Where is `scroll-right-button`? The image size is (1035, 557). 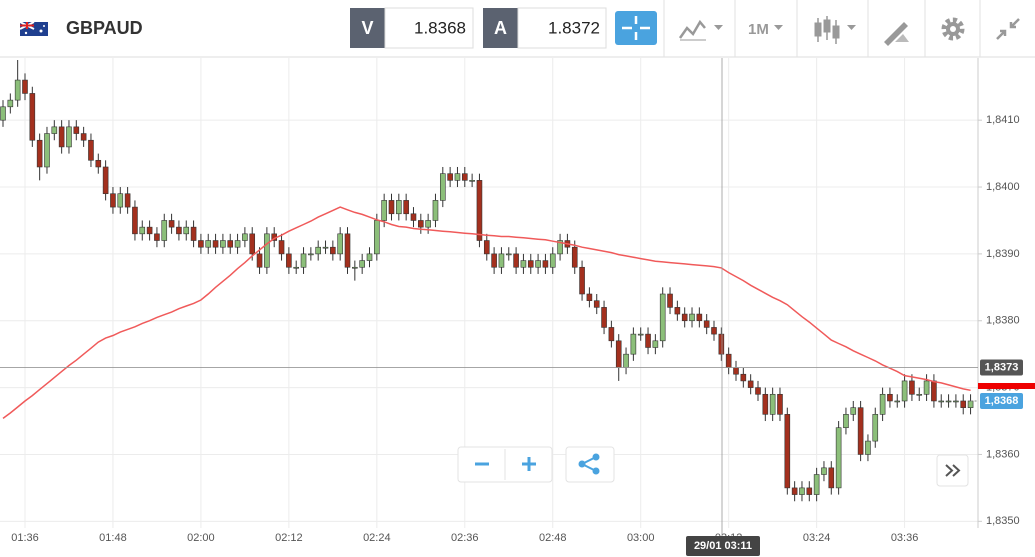 scroll-right-button is located at coordinates (952, 470).